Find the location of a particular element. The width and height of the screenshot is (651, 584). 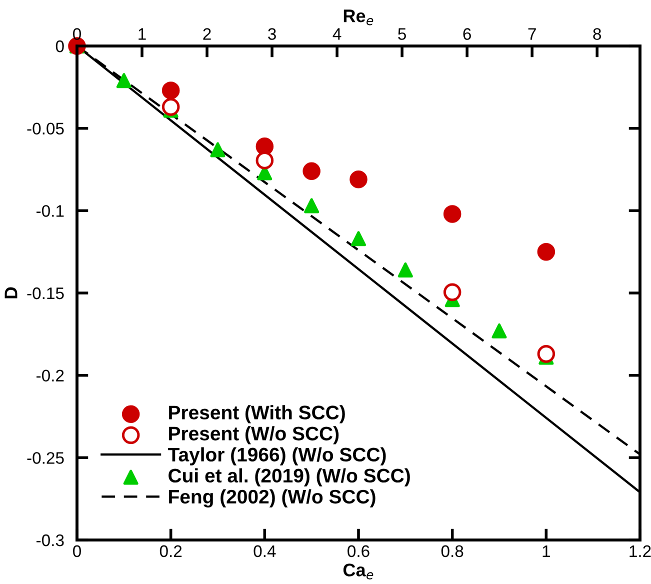

x-tick-label: 0.4 is located at coordinates (265, 551).